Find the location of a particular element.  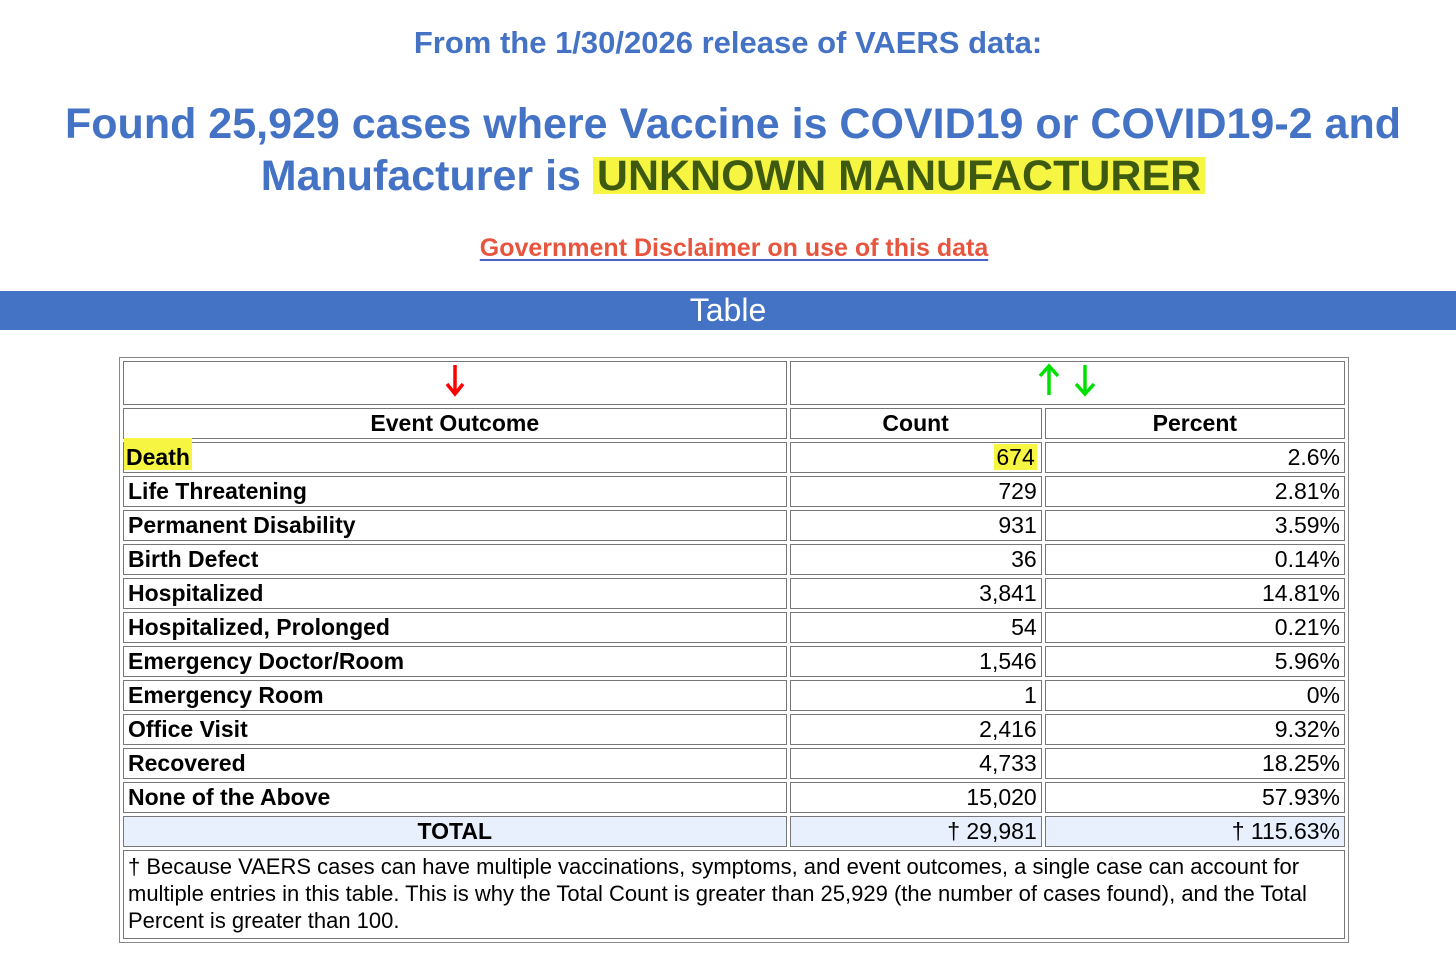

row-count: 54 is located at coordinates (915, 627).